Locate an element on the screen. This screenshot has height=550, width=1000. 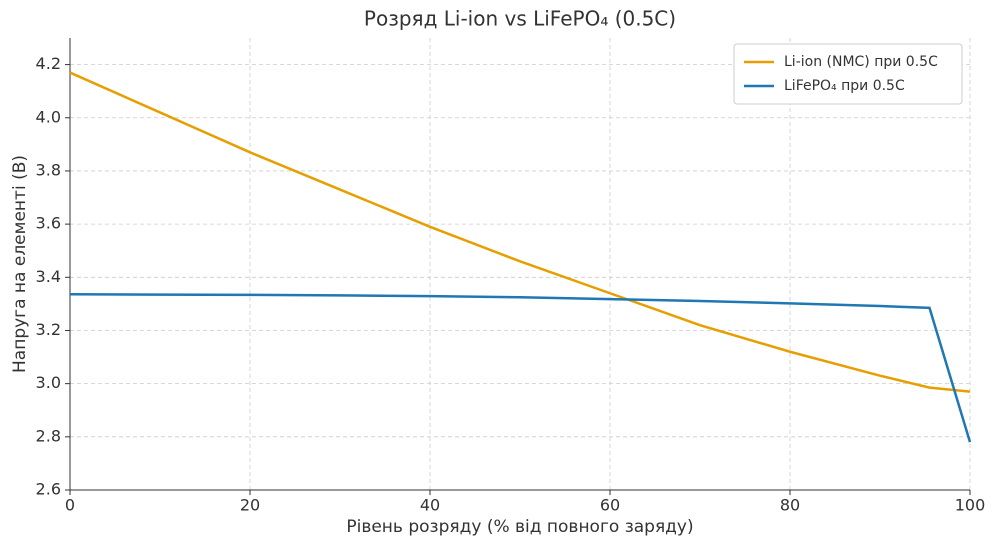
legend-label: Li-ion (NMC) при 0.5C is located at coordinates (861, 62).